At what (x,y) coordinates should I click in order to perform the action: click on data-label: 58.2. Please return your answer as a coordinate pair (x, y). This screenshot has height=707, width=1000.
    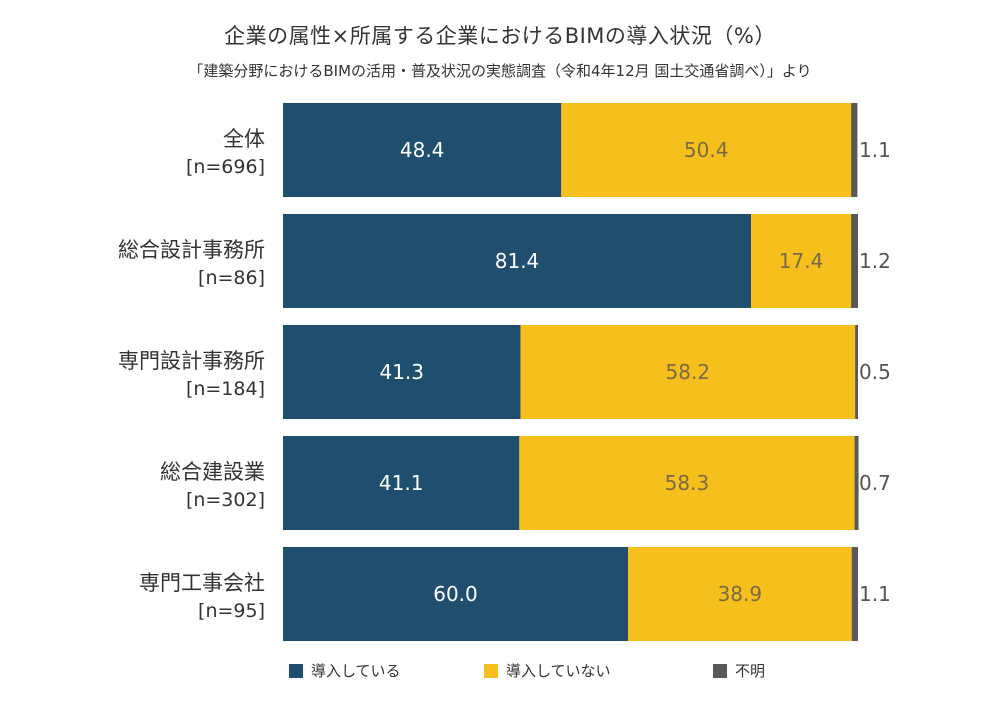
    Looking at the image, I should click on (688, 372).